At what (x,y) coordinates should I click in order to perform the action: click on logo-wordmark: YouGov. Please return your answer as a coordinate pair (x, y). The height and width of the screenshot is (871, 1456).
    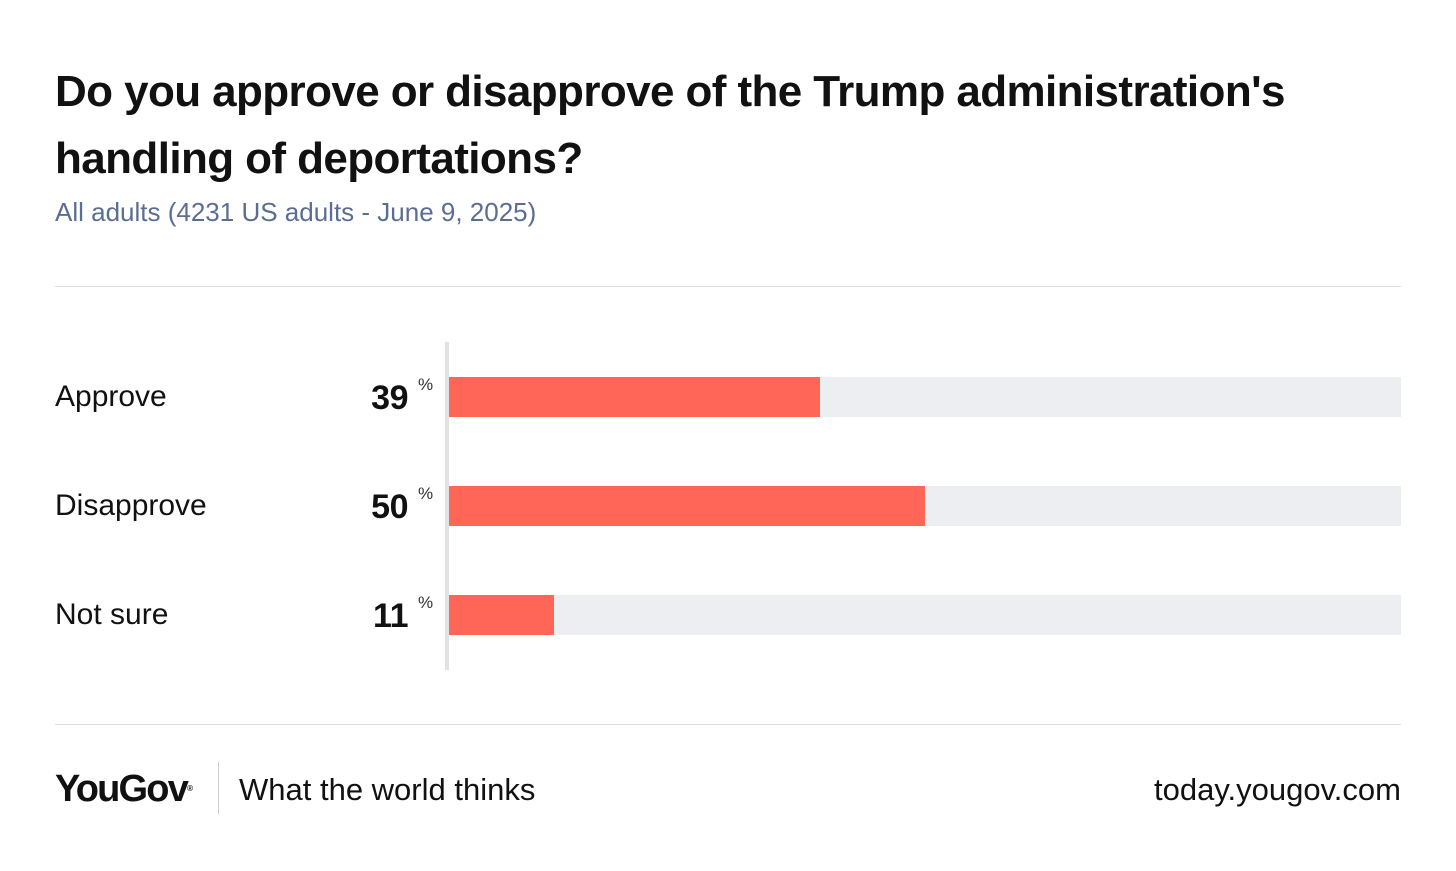
    Looking at the image, I should click on (122, 789).